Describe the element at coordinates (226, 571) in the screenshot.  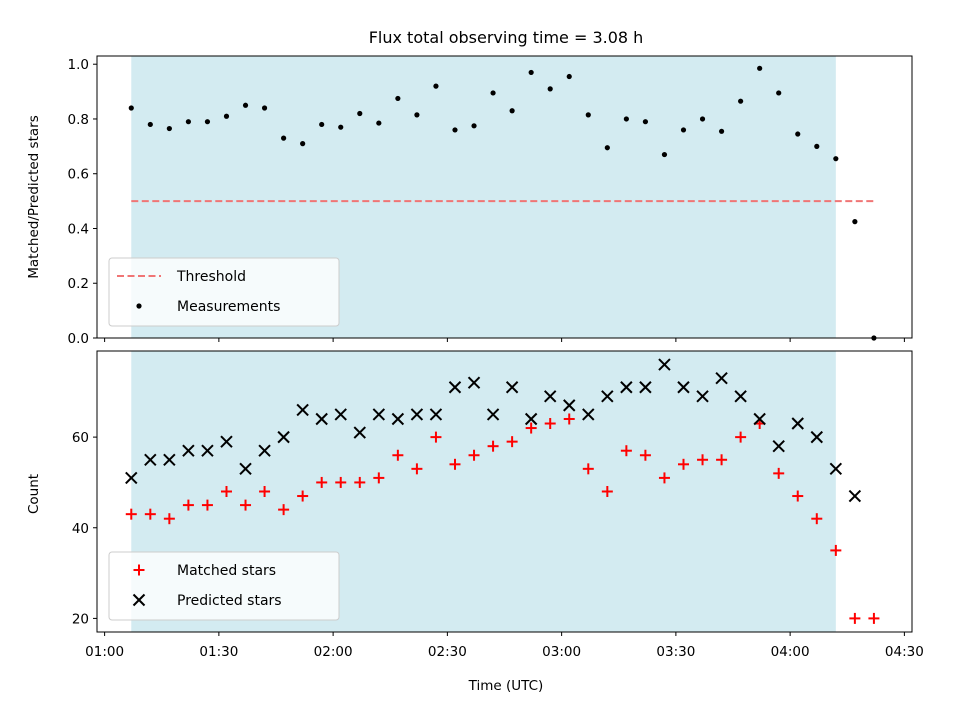
I see `legend-label: Matched stars` at that location.